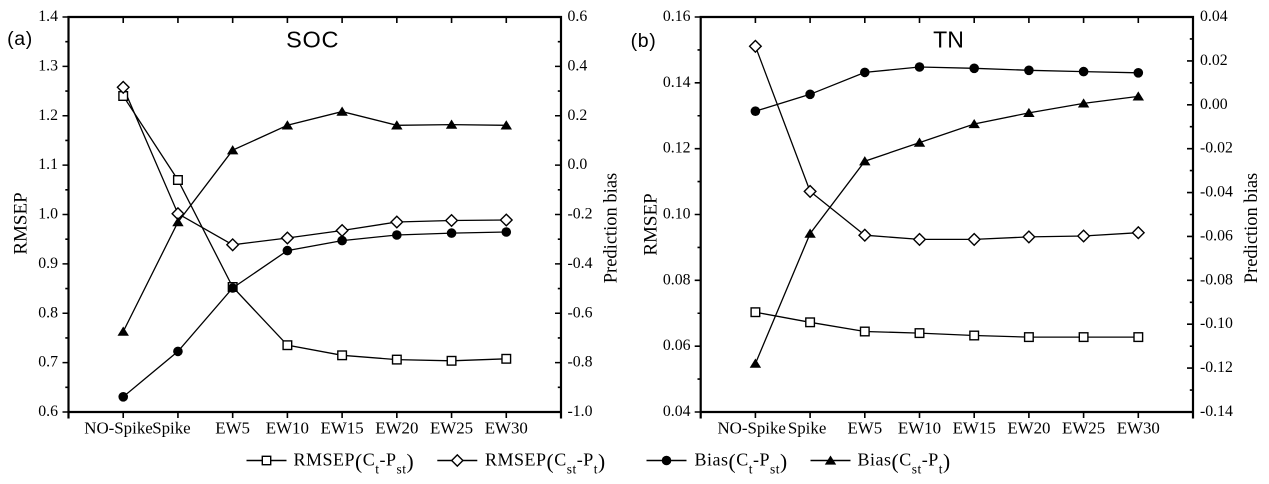 This screenshot has width=1269, height=484. I want to click on svg-text: 0.9, so click(48, 263).